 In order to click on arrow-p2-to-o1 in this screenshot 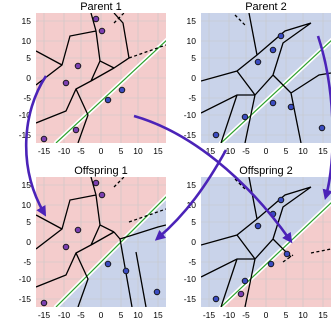, I will do `click(191, 195)`.